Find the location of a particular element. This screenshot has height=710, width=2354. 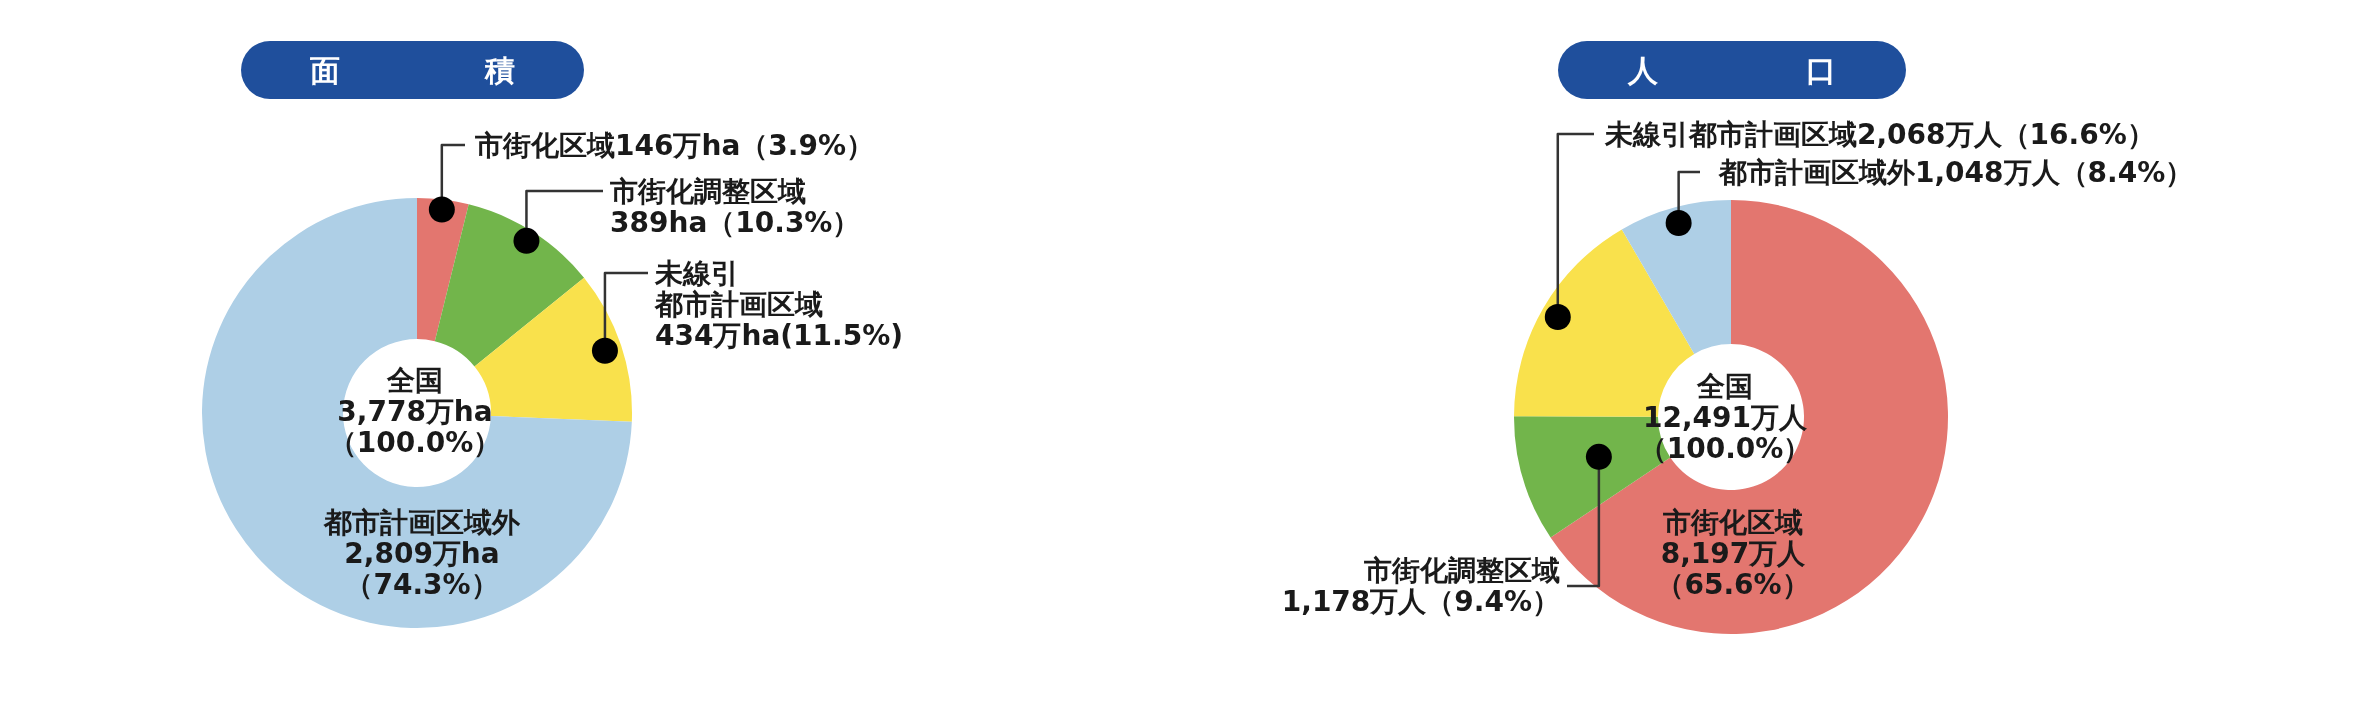

title: 面積 is located at coordinates (412, 70).